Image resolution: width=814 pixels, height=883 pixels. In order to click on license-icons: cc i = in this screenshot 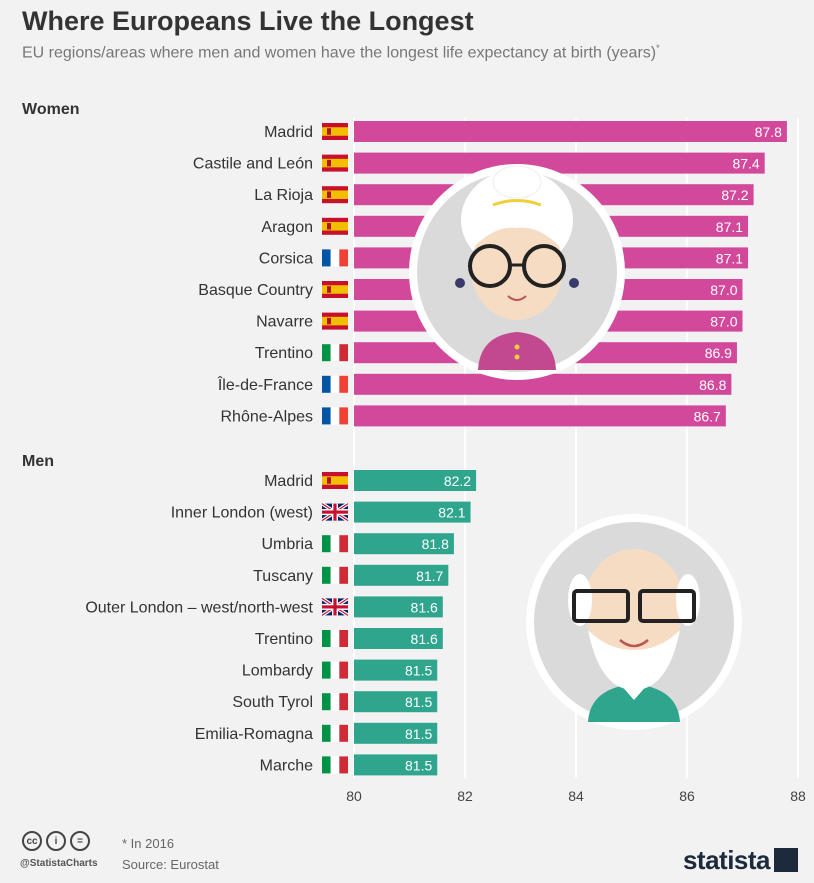, I will do `click(56, 841)`.